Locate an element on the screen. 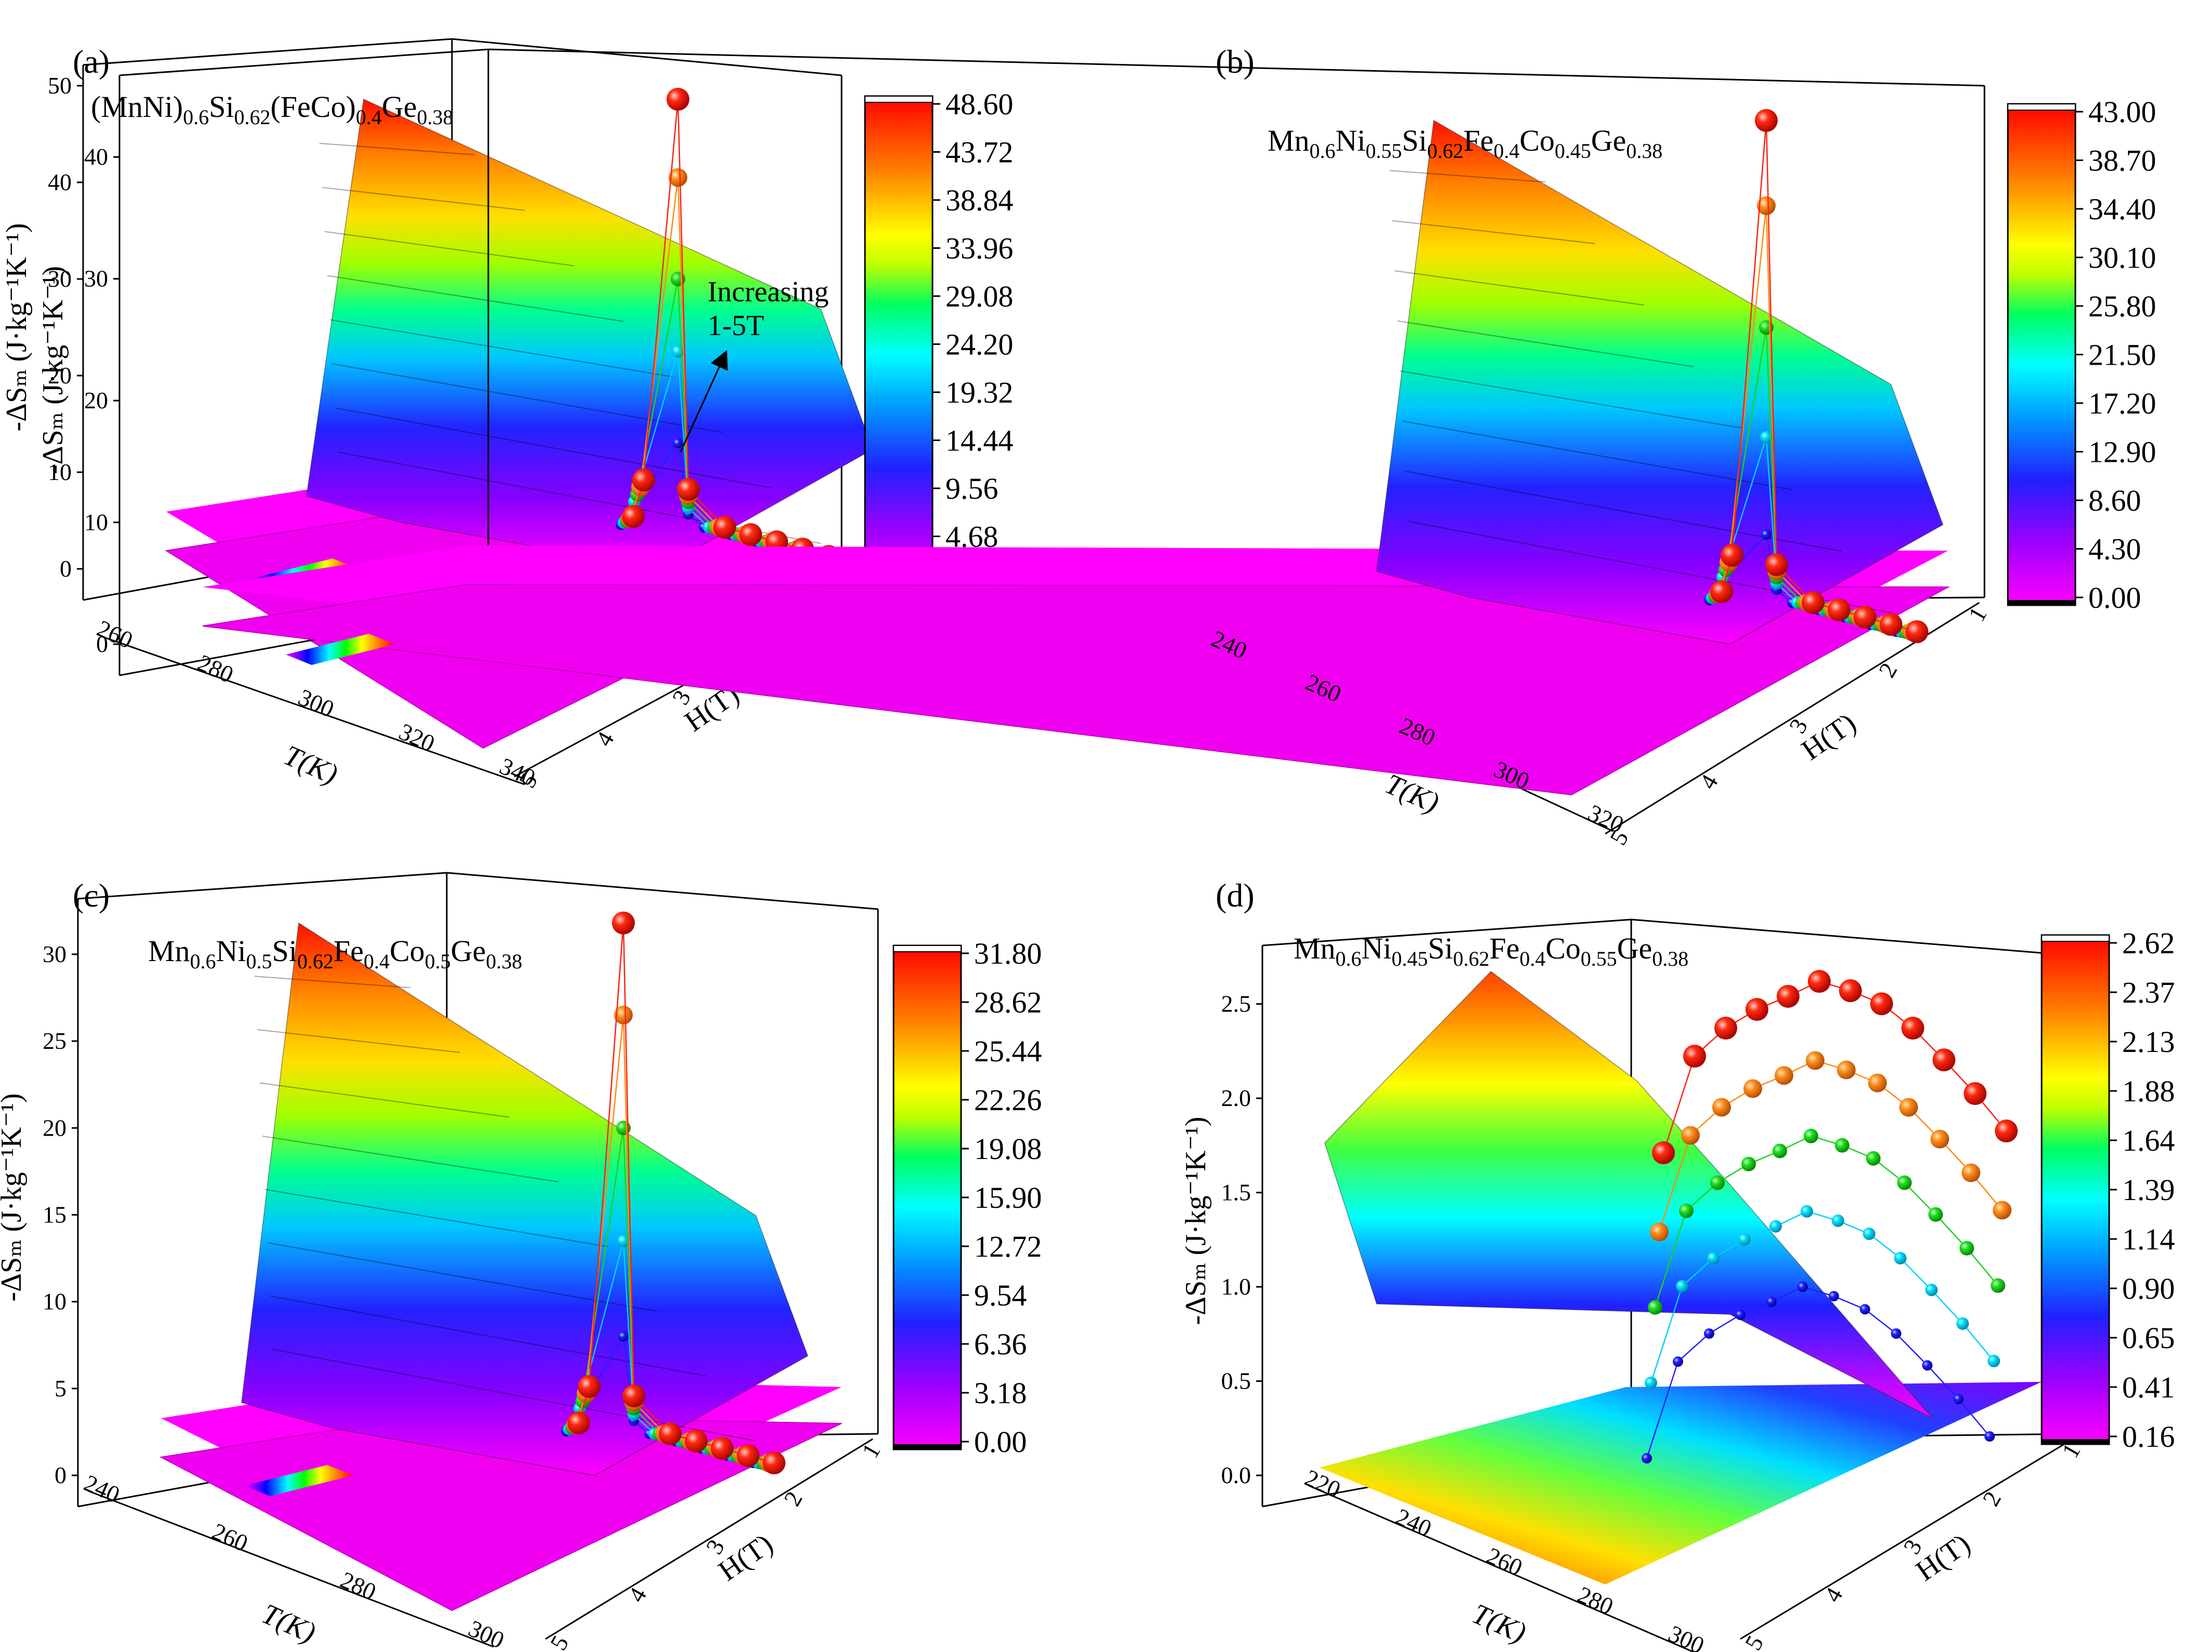  series-3T is located at coordinates (1827, 1221).